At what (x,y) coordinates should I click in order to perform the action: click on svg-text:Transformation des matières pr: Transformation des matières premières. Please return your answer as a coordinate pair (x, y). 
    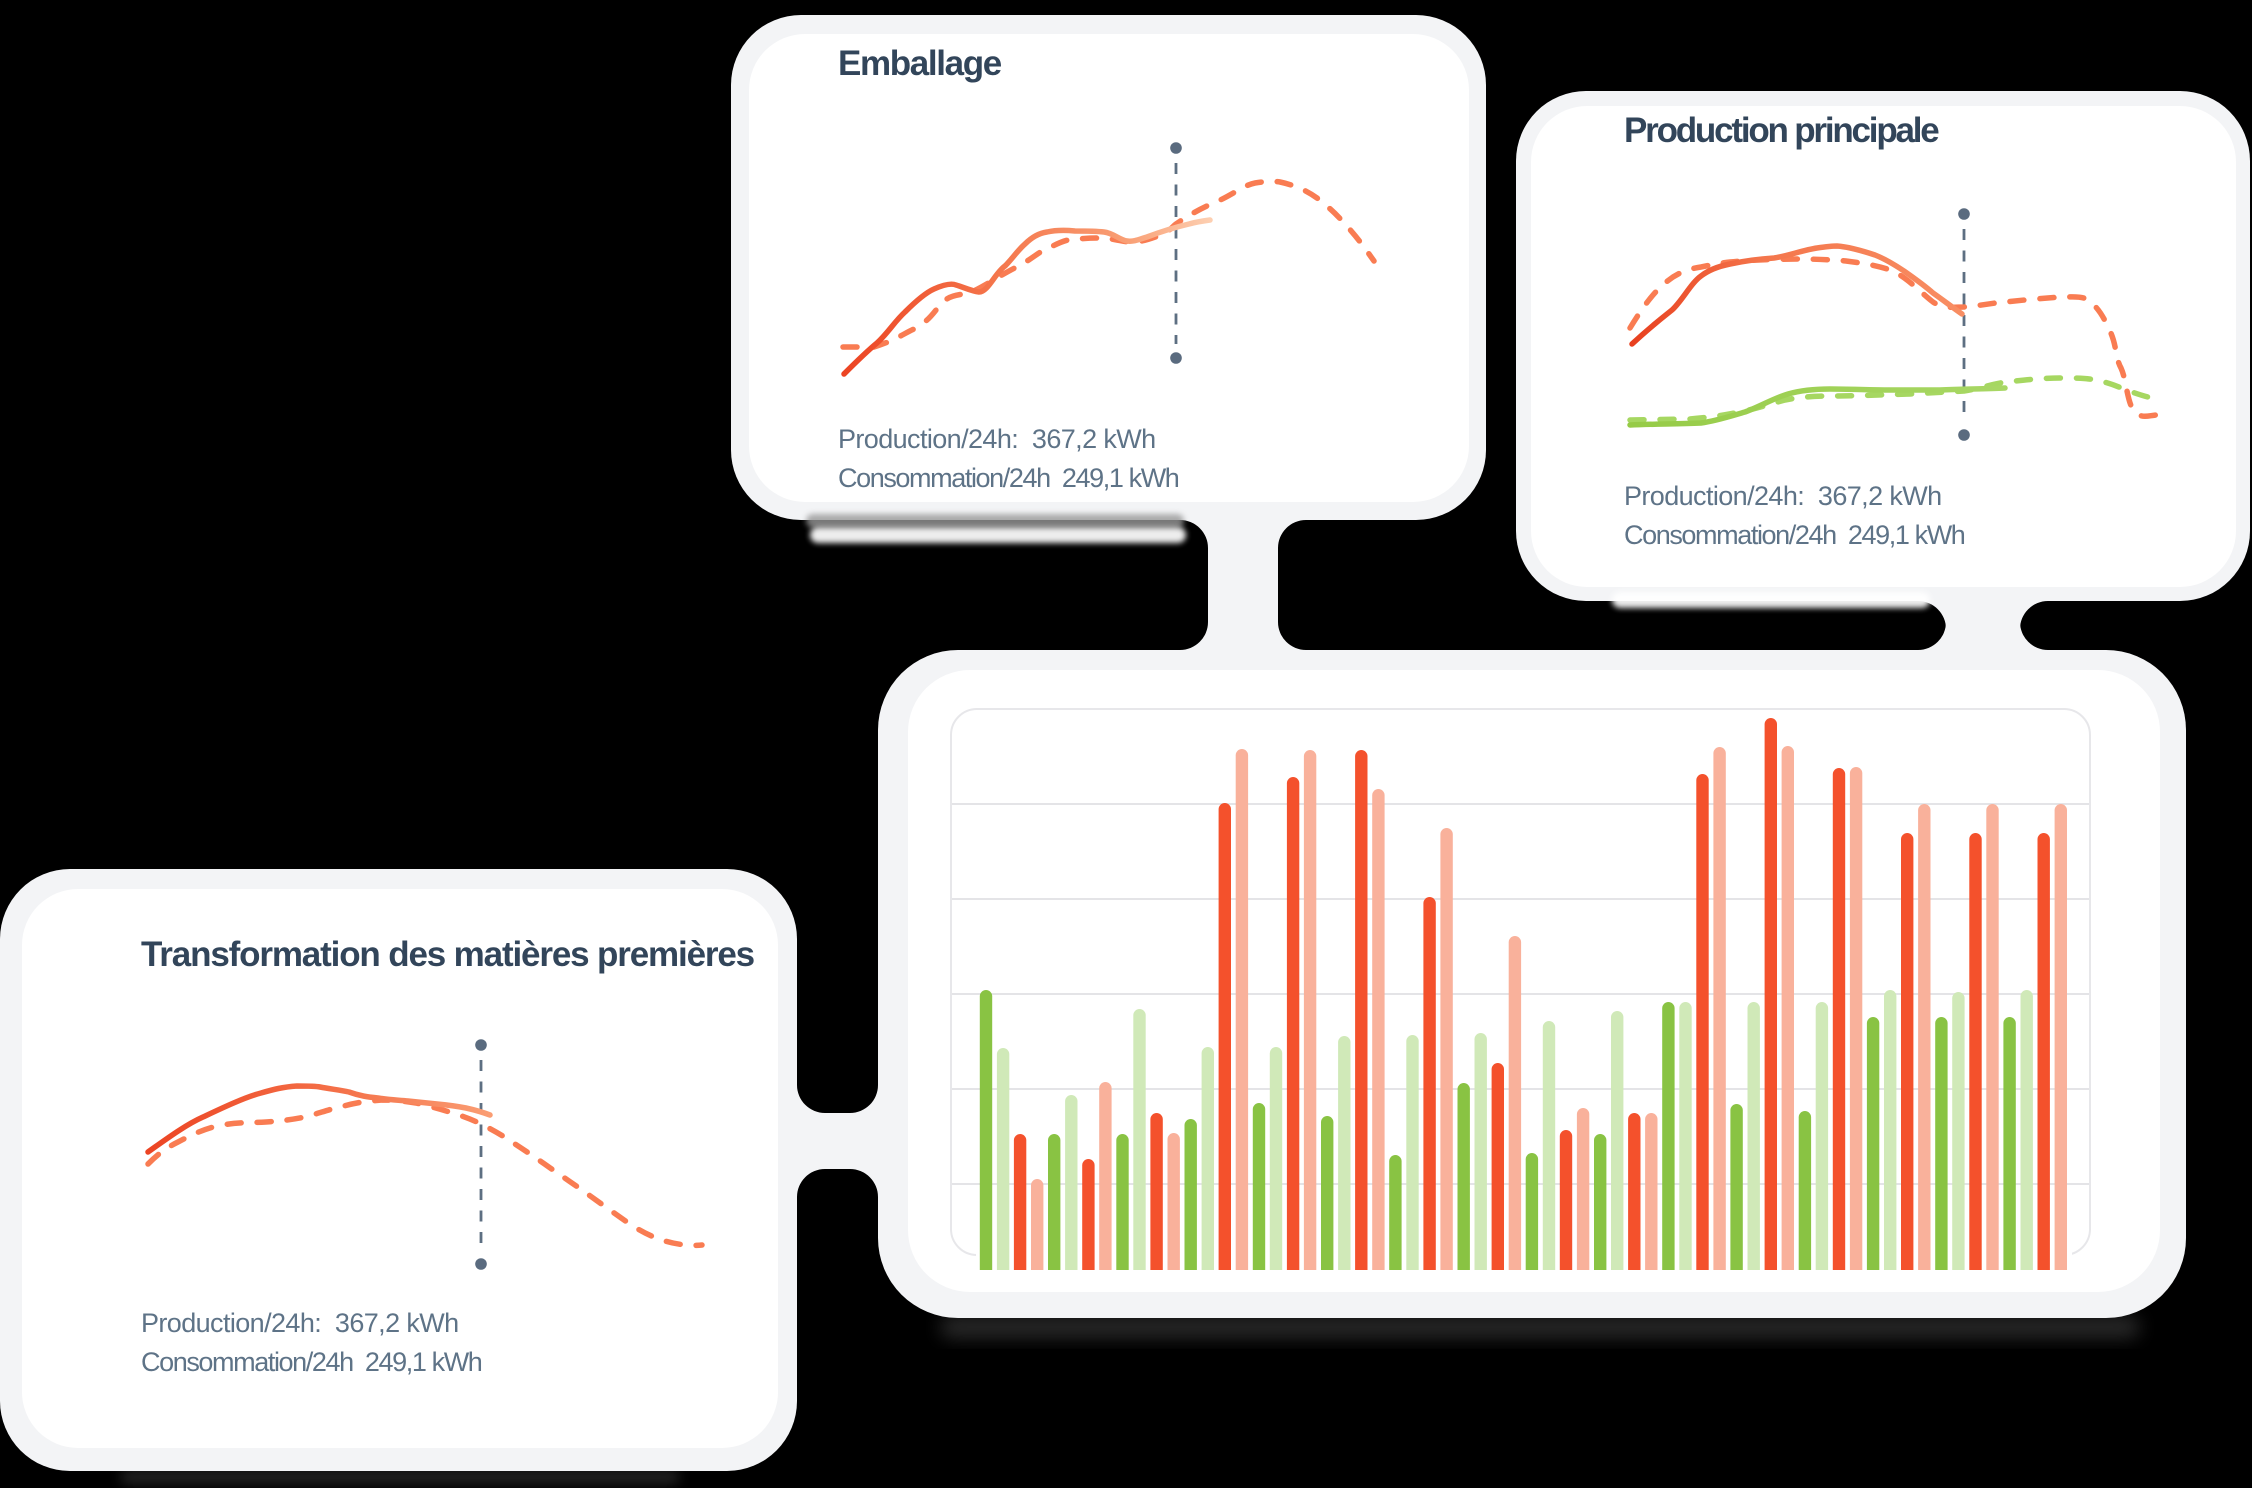
    Looking at the image, I should click on (448, 954).